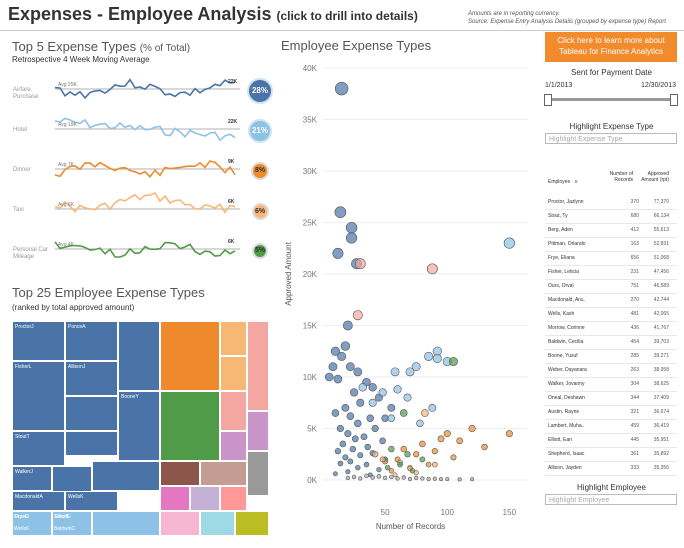 This screenshot has height=548, width=684. Describe the element at coordinates (658, 85) in the screenshot. I see `date-end-value: 12/30/2013` at that location.